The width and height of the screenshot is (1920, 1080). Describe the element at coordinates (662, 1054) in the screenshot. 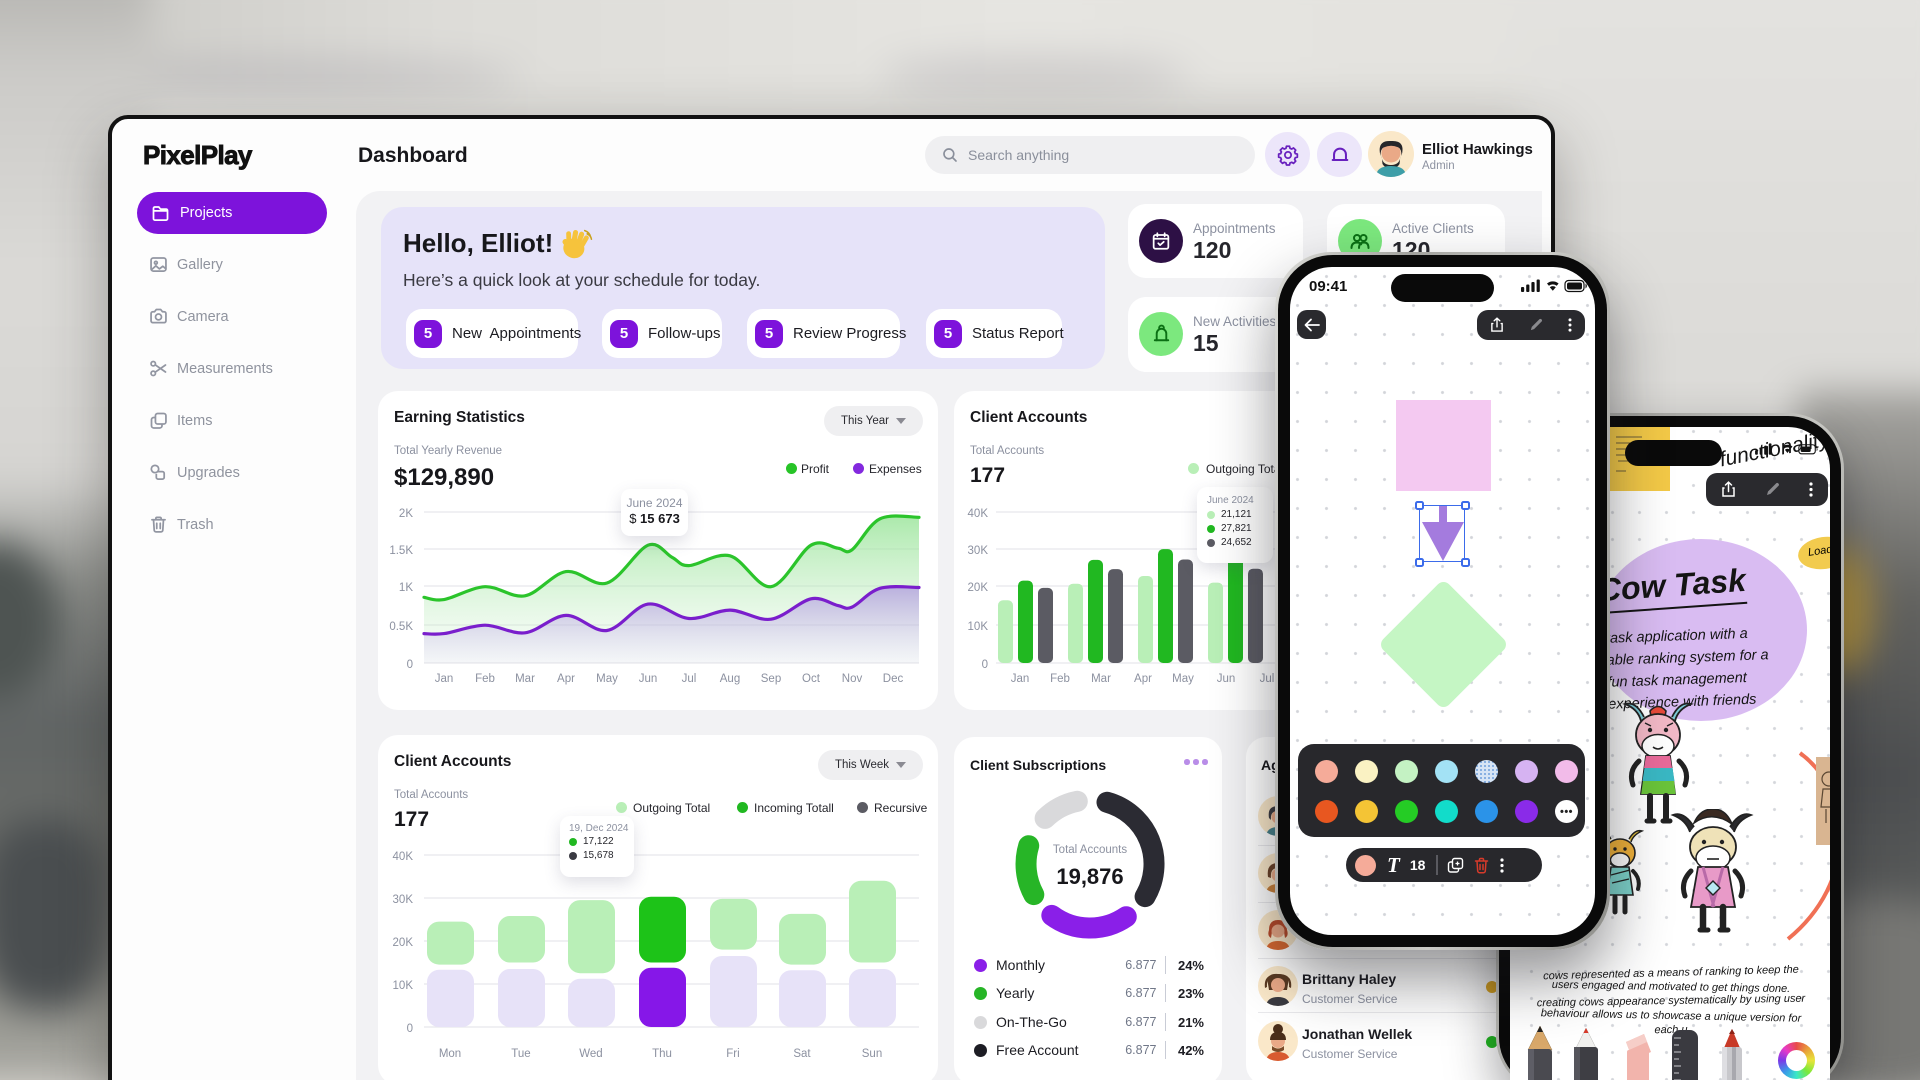

I see `svg-text: Thu` at that location.